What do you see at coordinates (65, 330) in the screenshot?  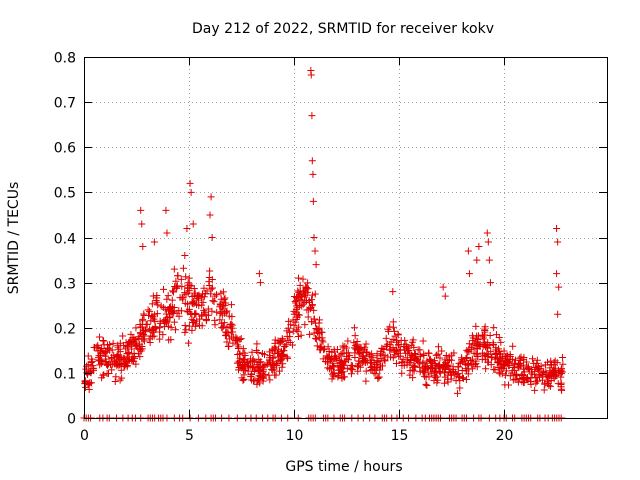 I see `y-tick-label: 0.2` at bounding box center [65, 330].